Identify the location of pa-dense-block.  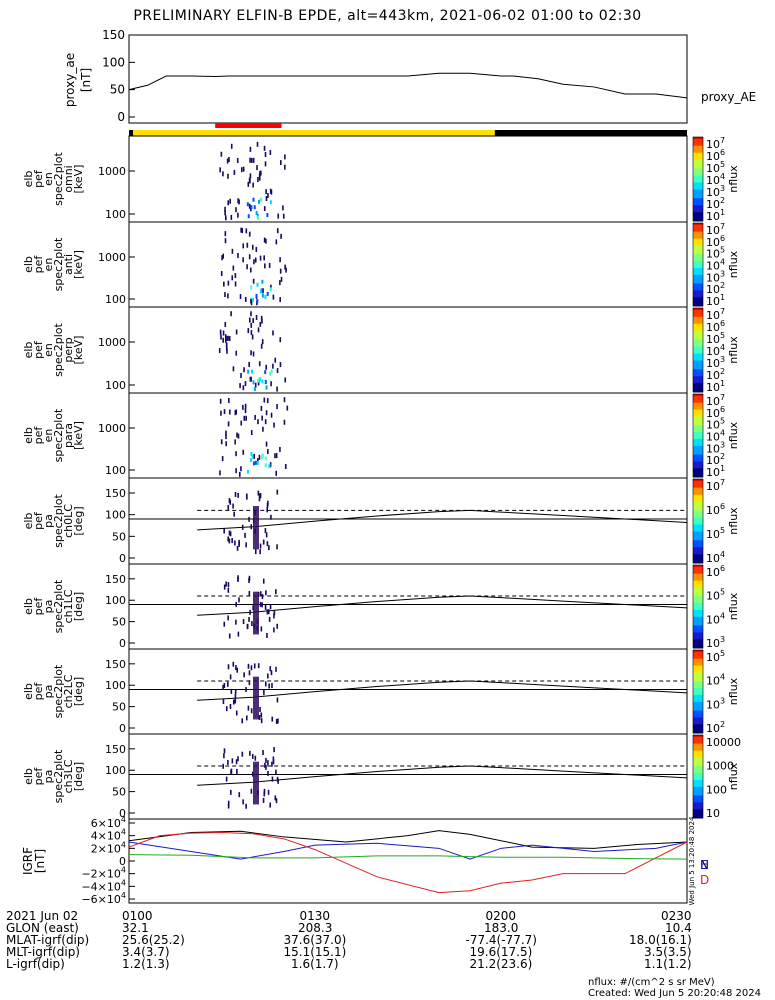
(256, 528).